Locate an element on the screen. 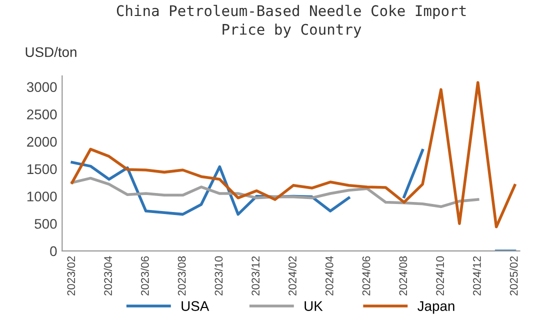 The image size is (550, 323). x-tick-label: 2023/06 is located at coordinates (144, 276).